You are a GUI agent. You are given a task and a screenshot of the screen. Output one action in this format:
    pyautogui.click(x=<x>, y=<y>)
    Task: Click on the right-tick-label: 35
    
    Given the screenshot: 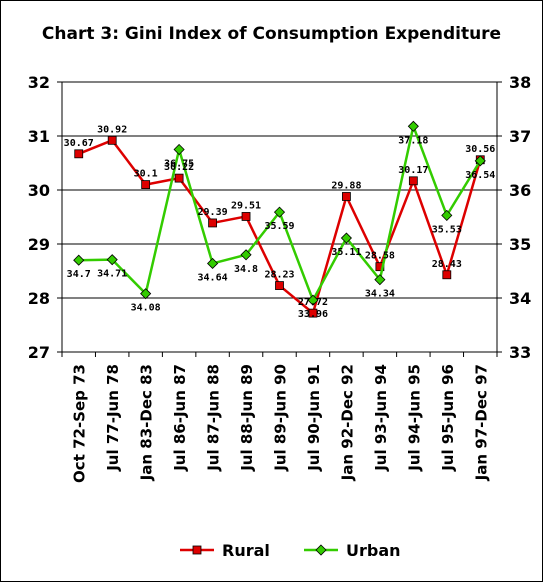 What is the action you would take?
    pyautogui.click(x=520, y=244)
    